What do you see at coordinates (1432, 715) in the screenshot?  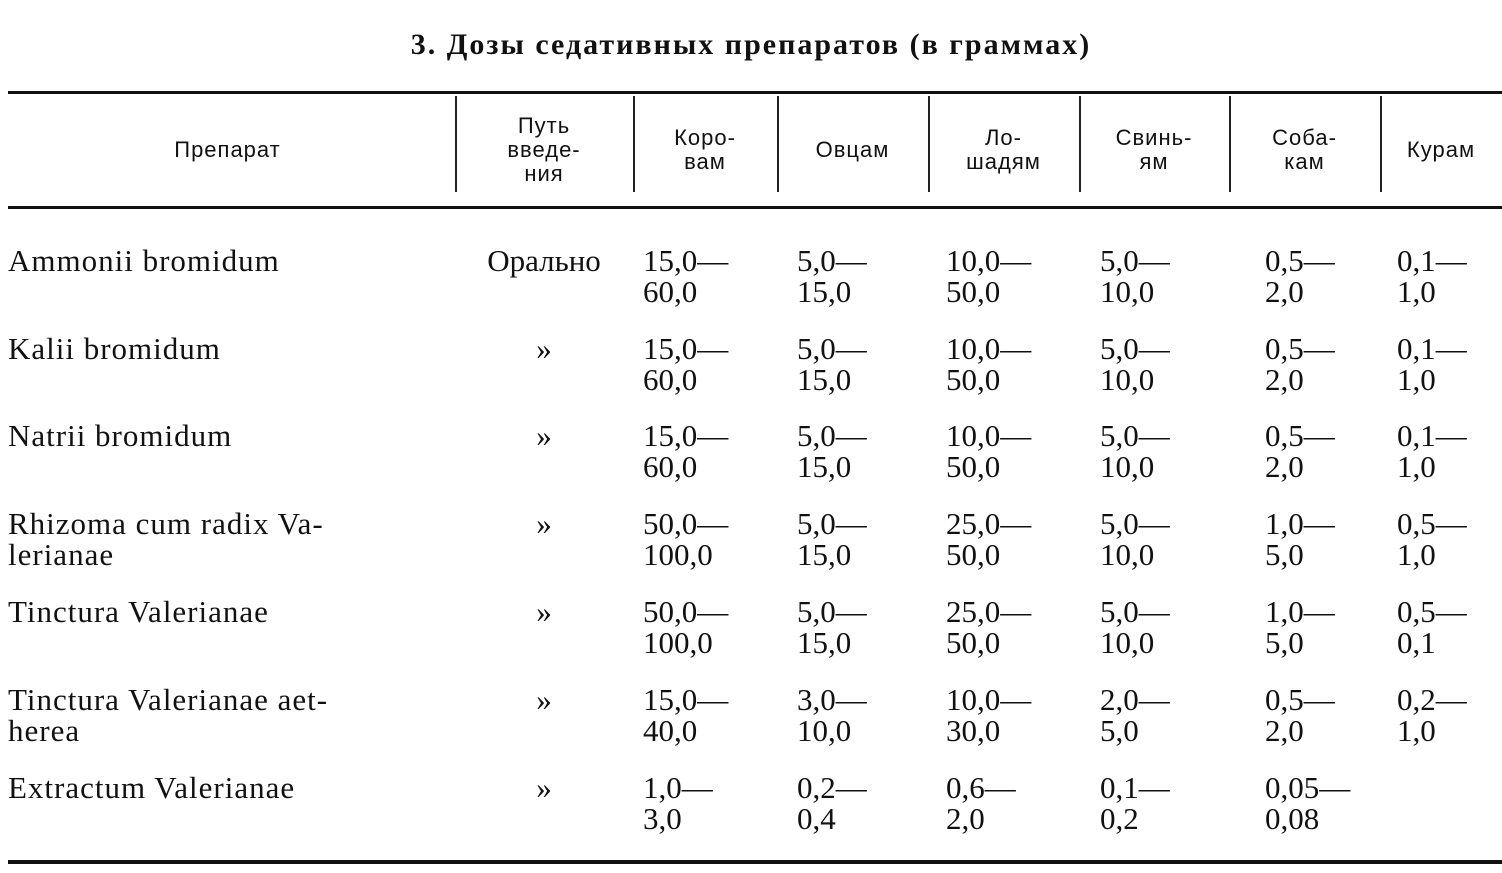 I see `dose-cell: 0,2— 1,0` at bounding box center [1432, 715].